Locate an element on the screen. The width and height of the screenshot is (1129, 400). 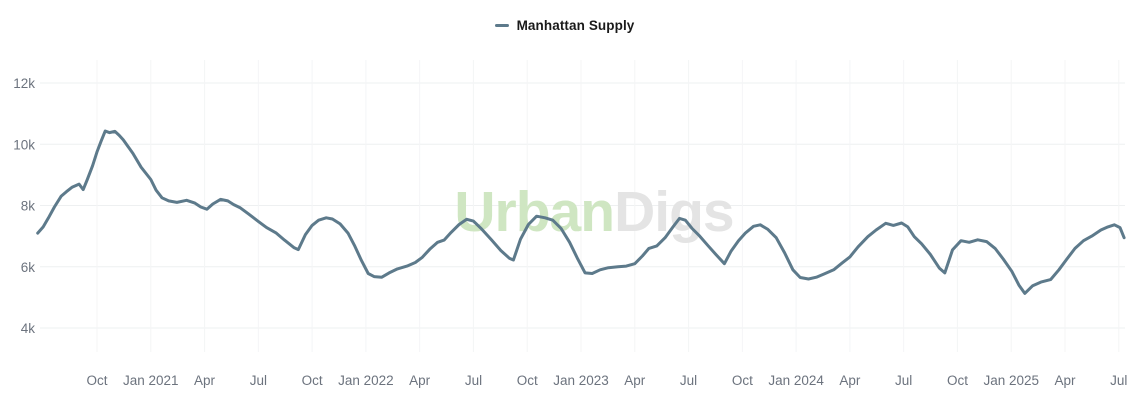
legend-item-manhattan-supply: Manhattan Supply is located at coordinates (564, 25).